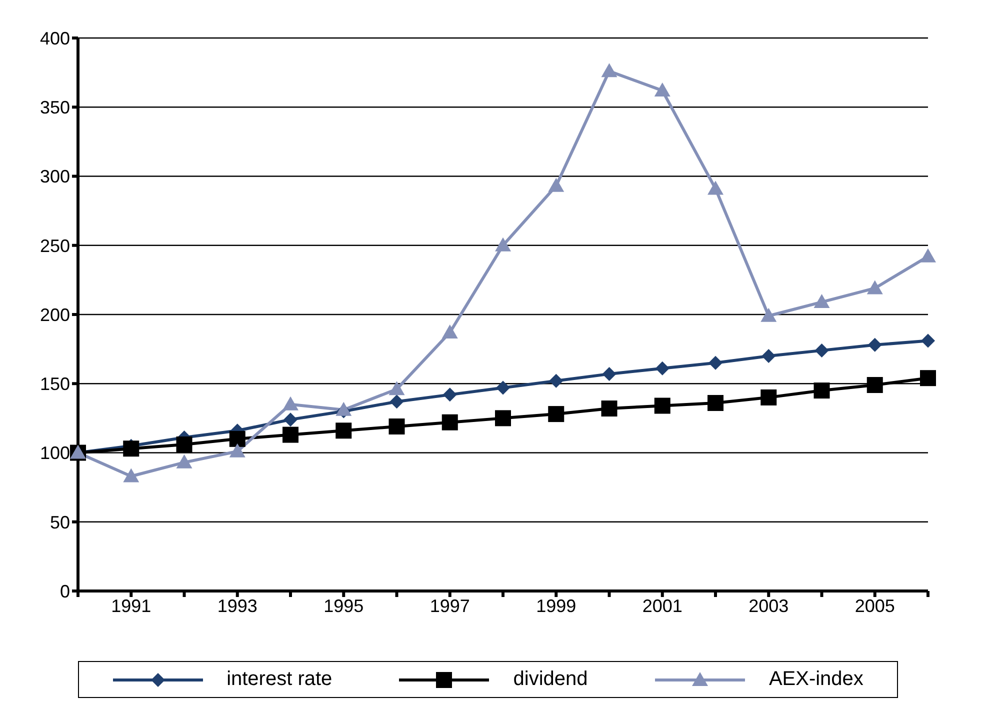 The width and height of the screenshot is (982, 718). What do you see at coordinates (550, 679) in the screenshot?
I see `legend-label: dividend` at bounding box center [550, 679].